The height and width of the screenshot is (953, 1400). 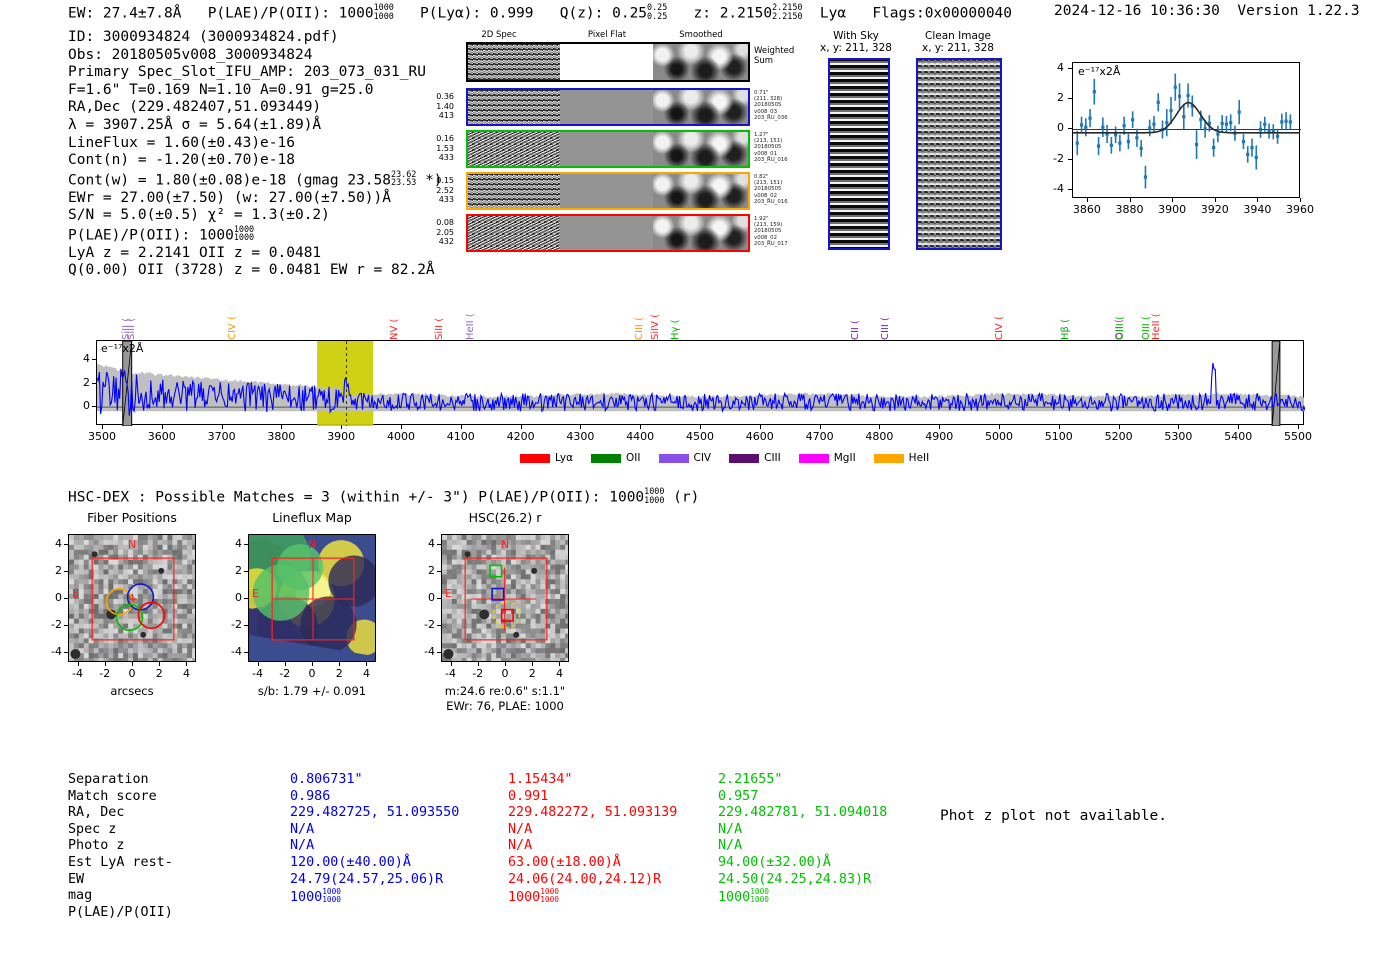 I want to click on panel-y-tick-label: 2, so click(x=238, y=570).